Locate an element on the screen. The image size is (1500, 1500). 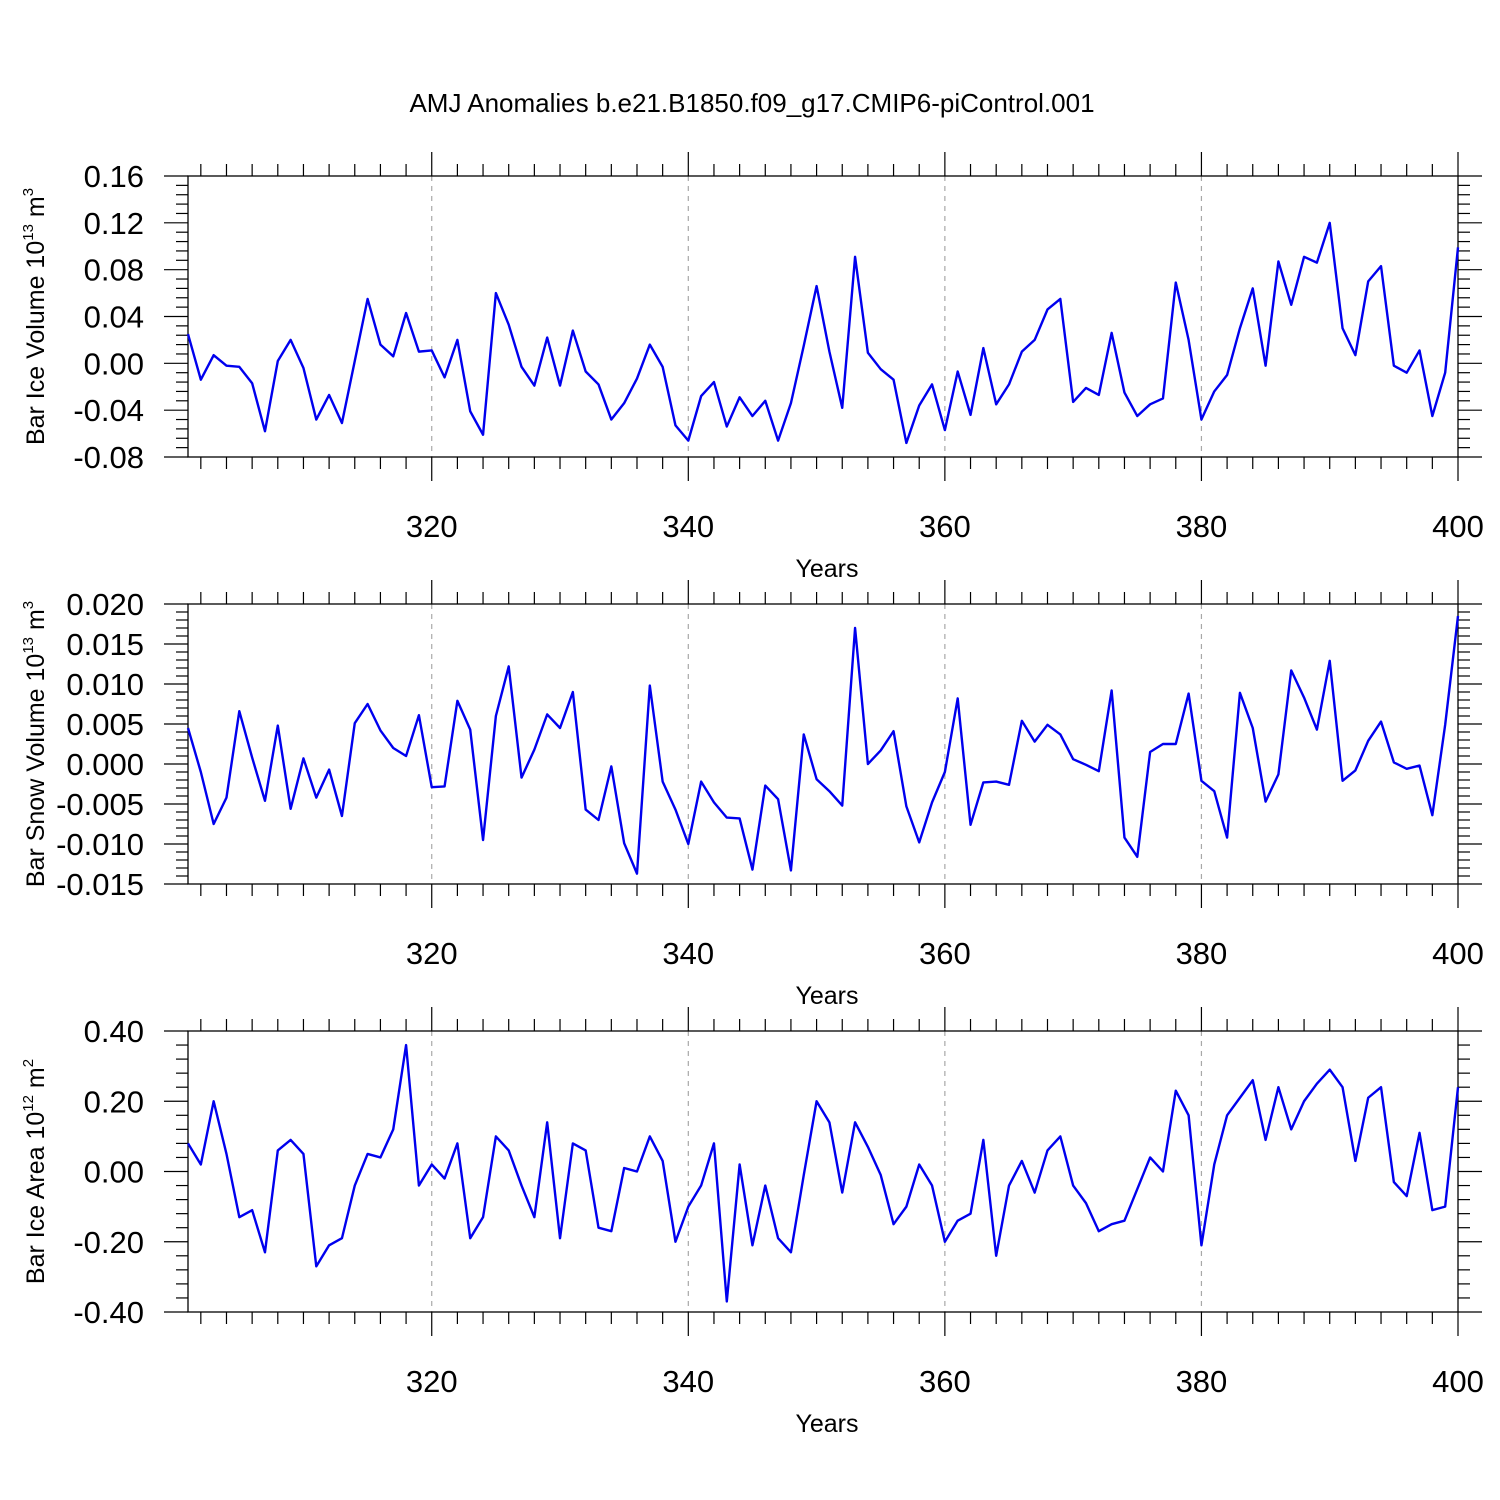
y-tick-label: 0.40 is located at coordinates (114, 1031).